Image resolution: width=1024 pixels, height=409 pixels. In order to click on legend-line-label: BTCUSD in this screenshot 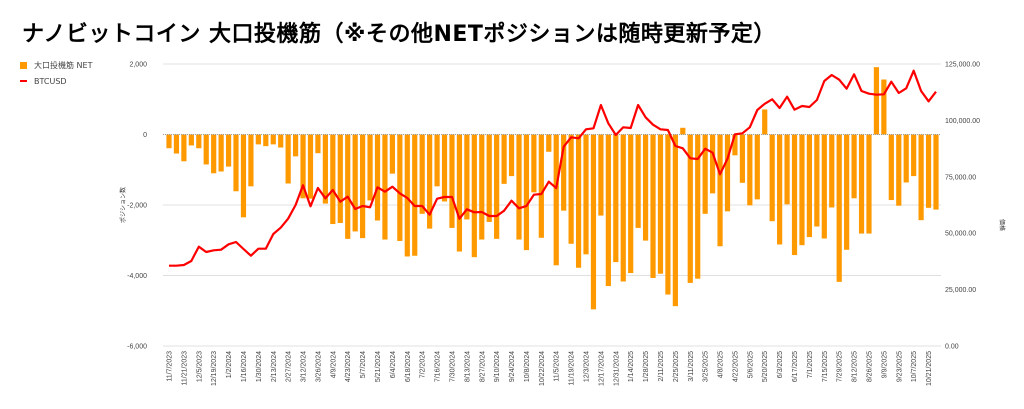, I will do `click(50, 81)`.